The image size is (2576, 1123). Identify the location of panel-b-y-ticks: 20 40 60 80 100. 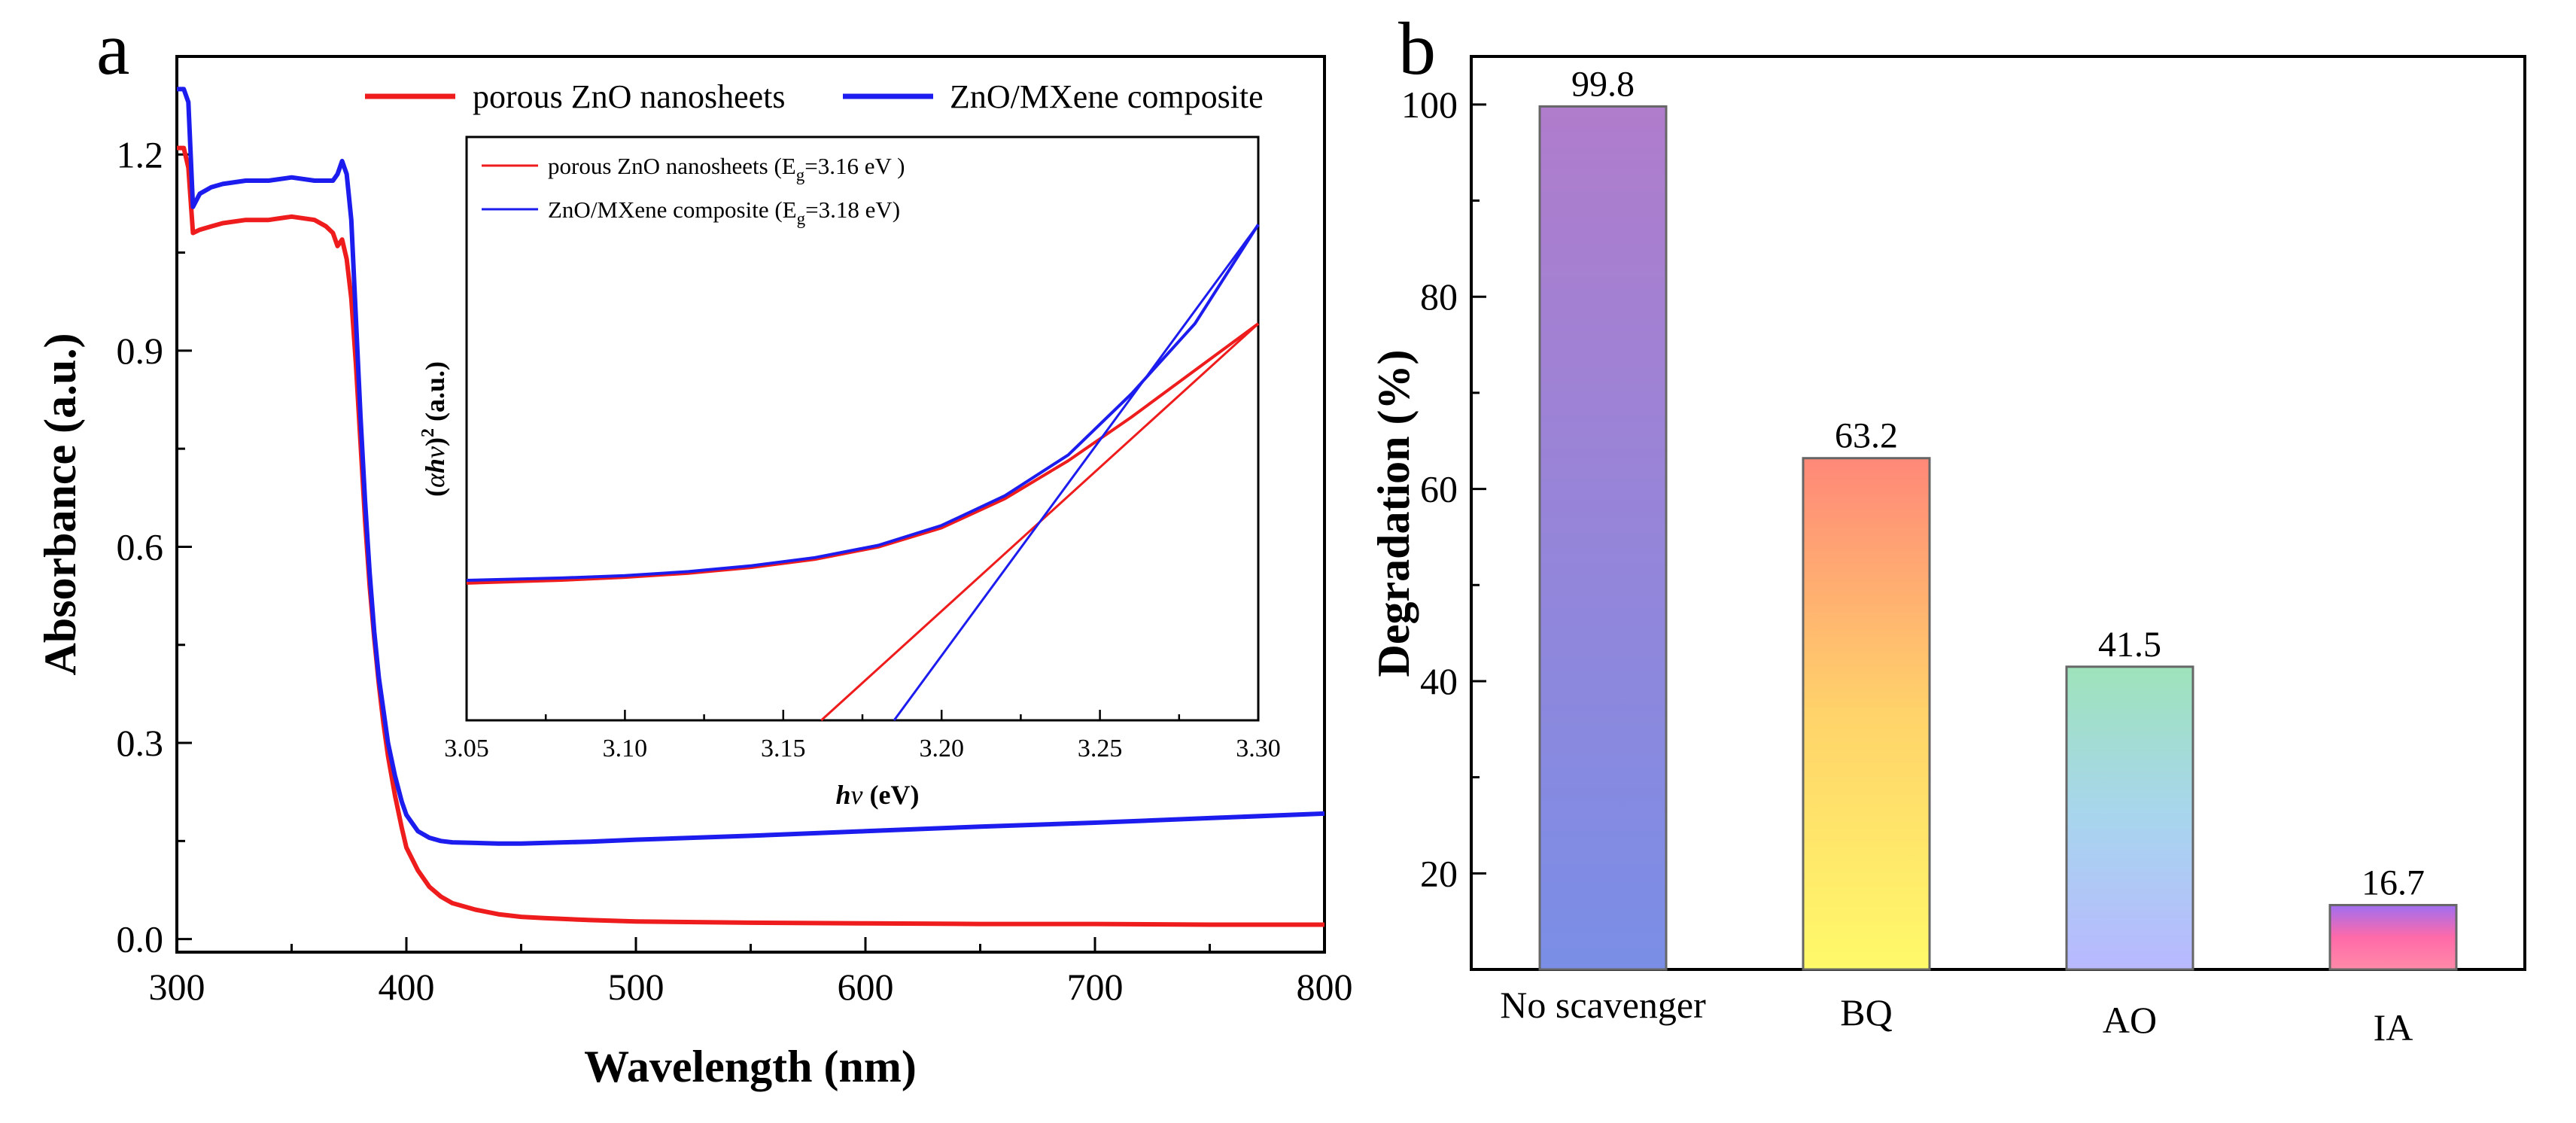
(1443, 489).